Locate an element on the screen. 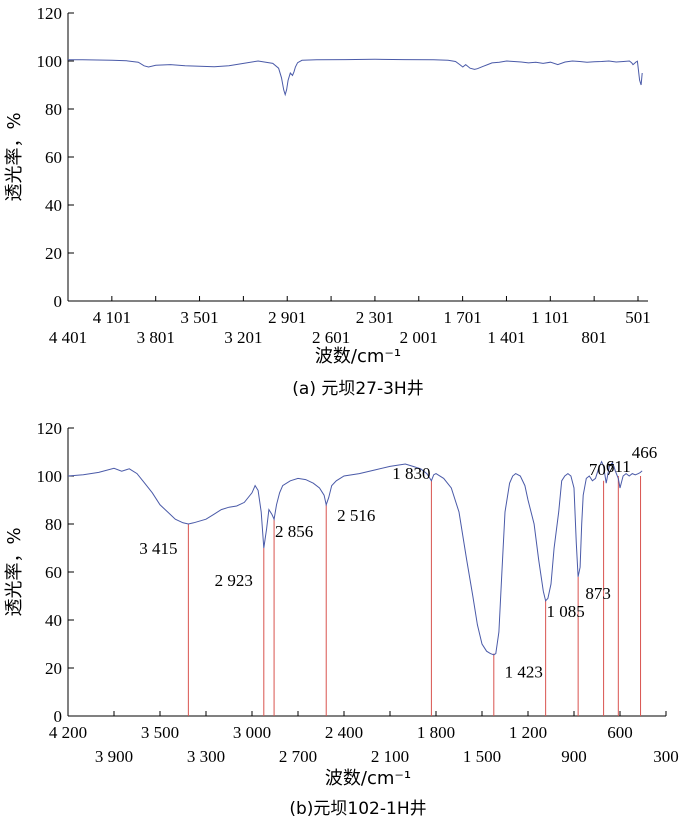  peak-label: 1 830 is located at coordinates (411, 473).